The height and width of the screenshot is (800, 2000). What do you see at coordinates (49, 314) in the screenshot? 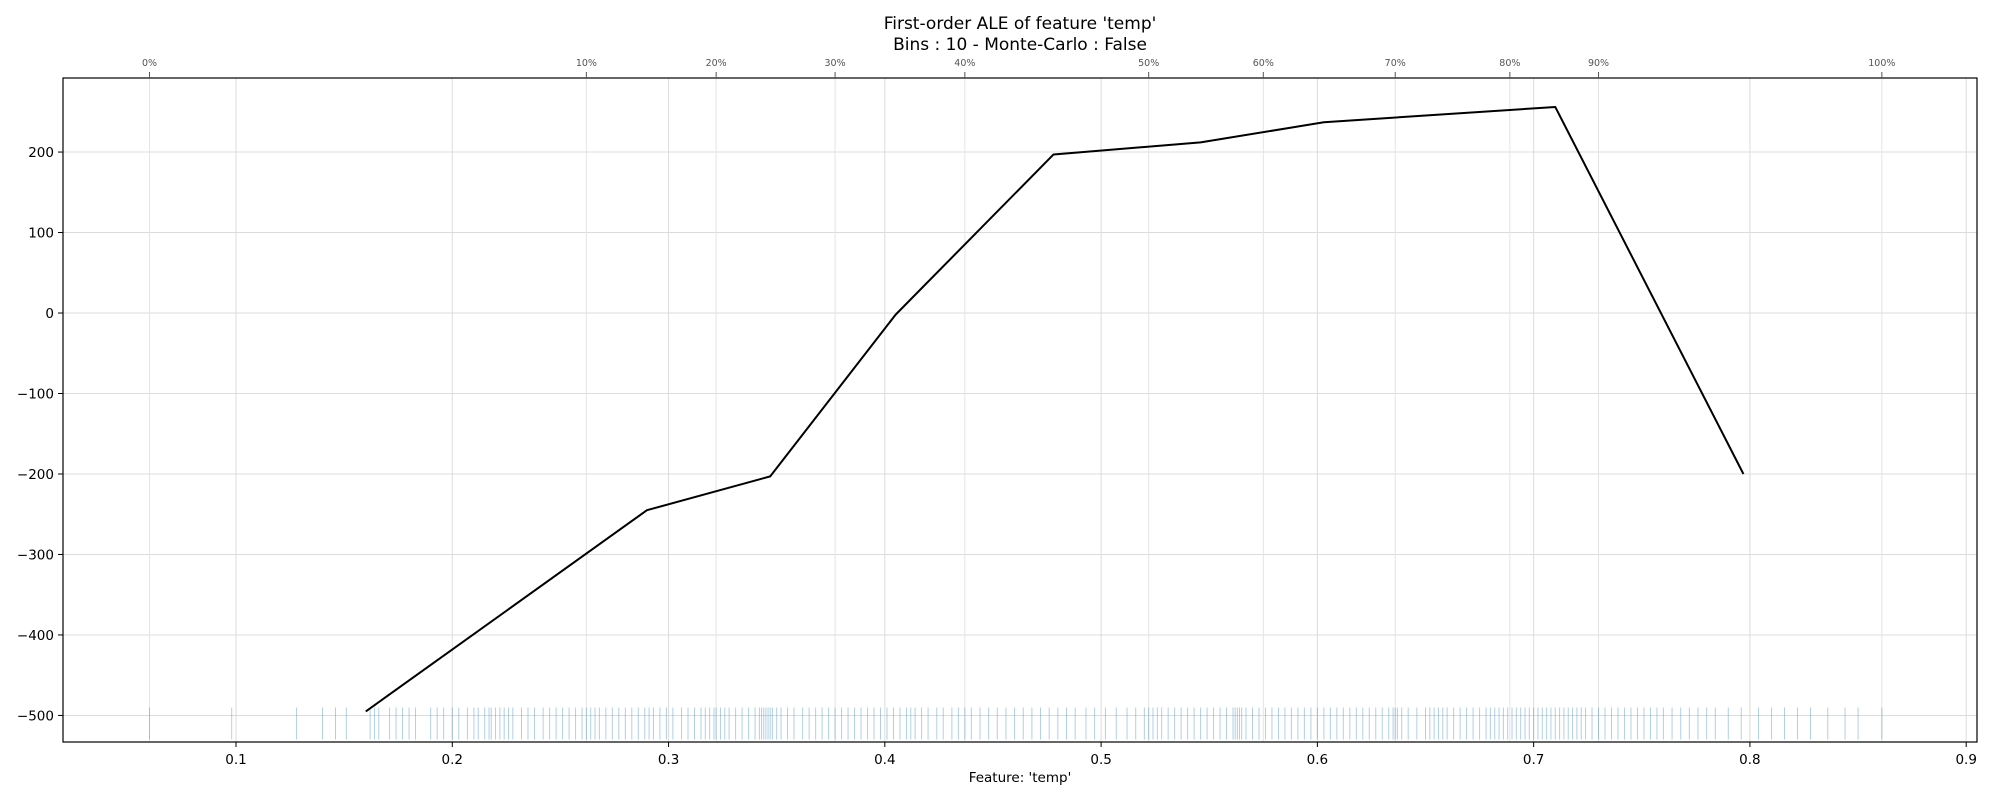
I see `y-tick-label: 0` at bounding box center [49, 314].